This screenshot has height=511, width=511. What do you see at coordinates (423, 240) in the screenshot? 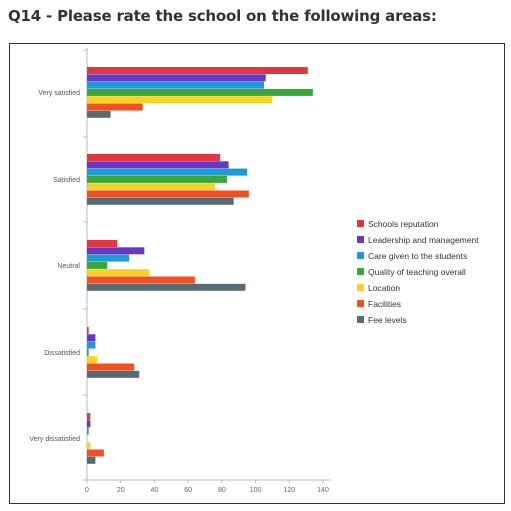
I see `legend-label: Leadership and management` at bounding box center [423, 240].